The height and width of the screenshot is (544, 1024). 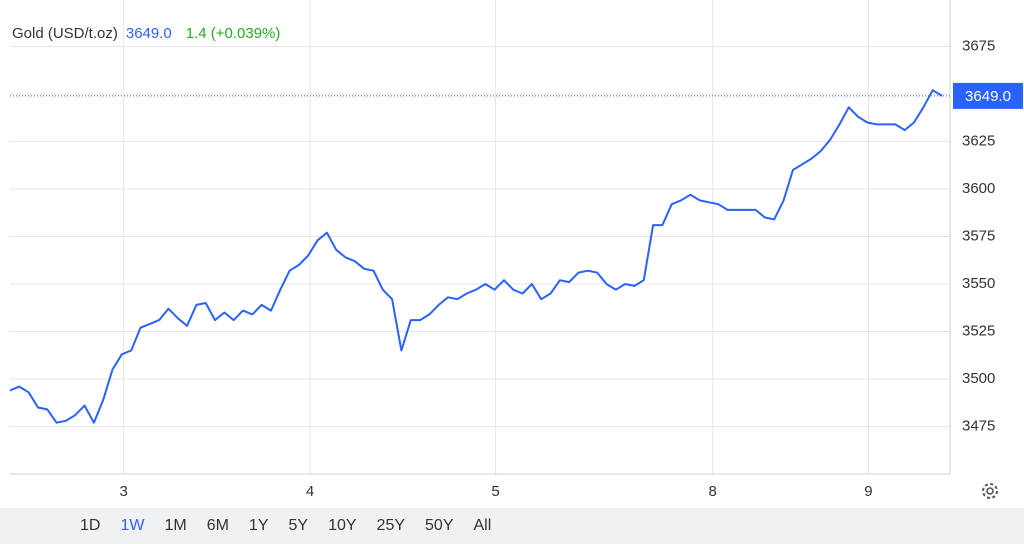 I want to click on range-button: 6M, so click(x=217, y=525).